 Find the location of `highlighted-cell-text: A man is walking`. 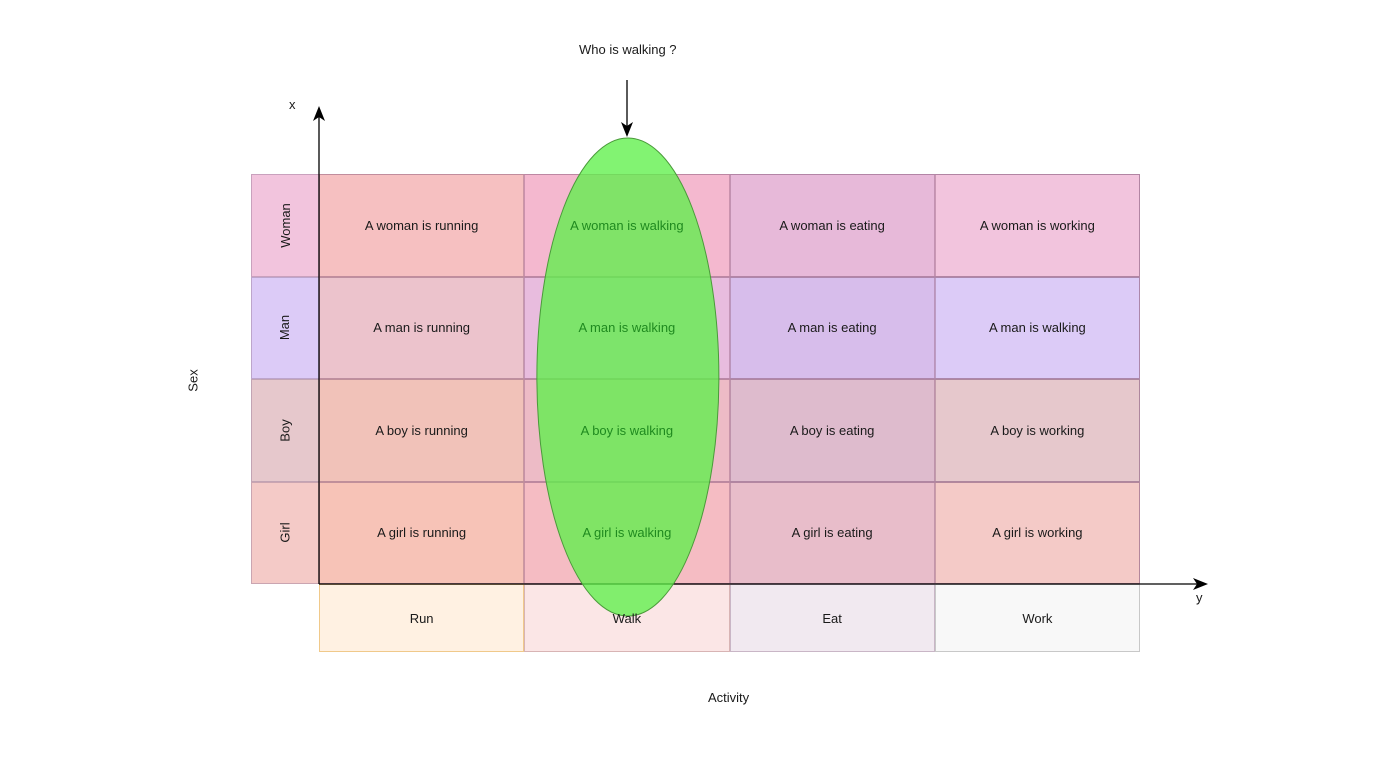

highlighted-cell-text: A man is walking is located at coordinates (627, 328).